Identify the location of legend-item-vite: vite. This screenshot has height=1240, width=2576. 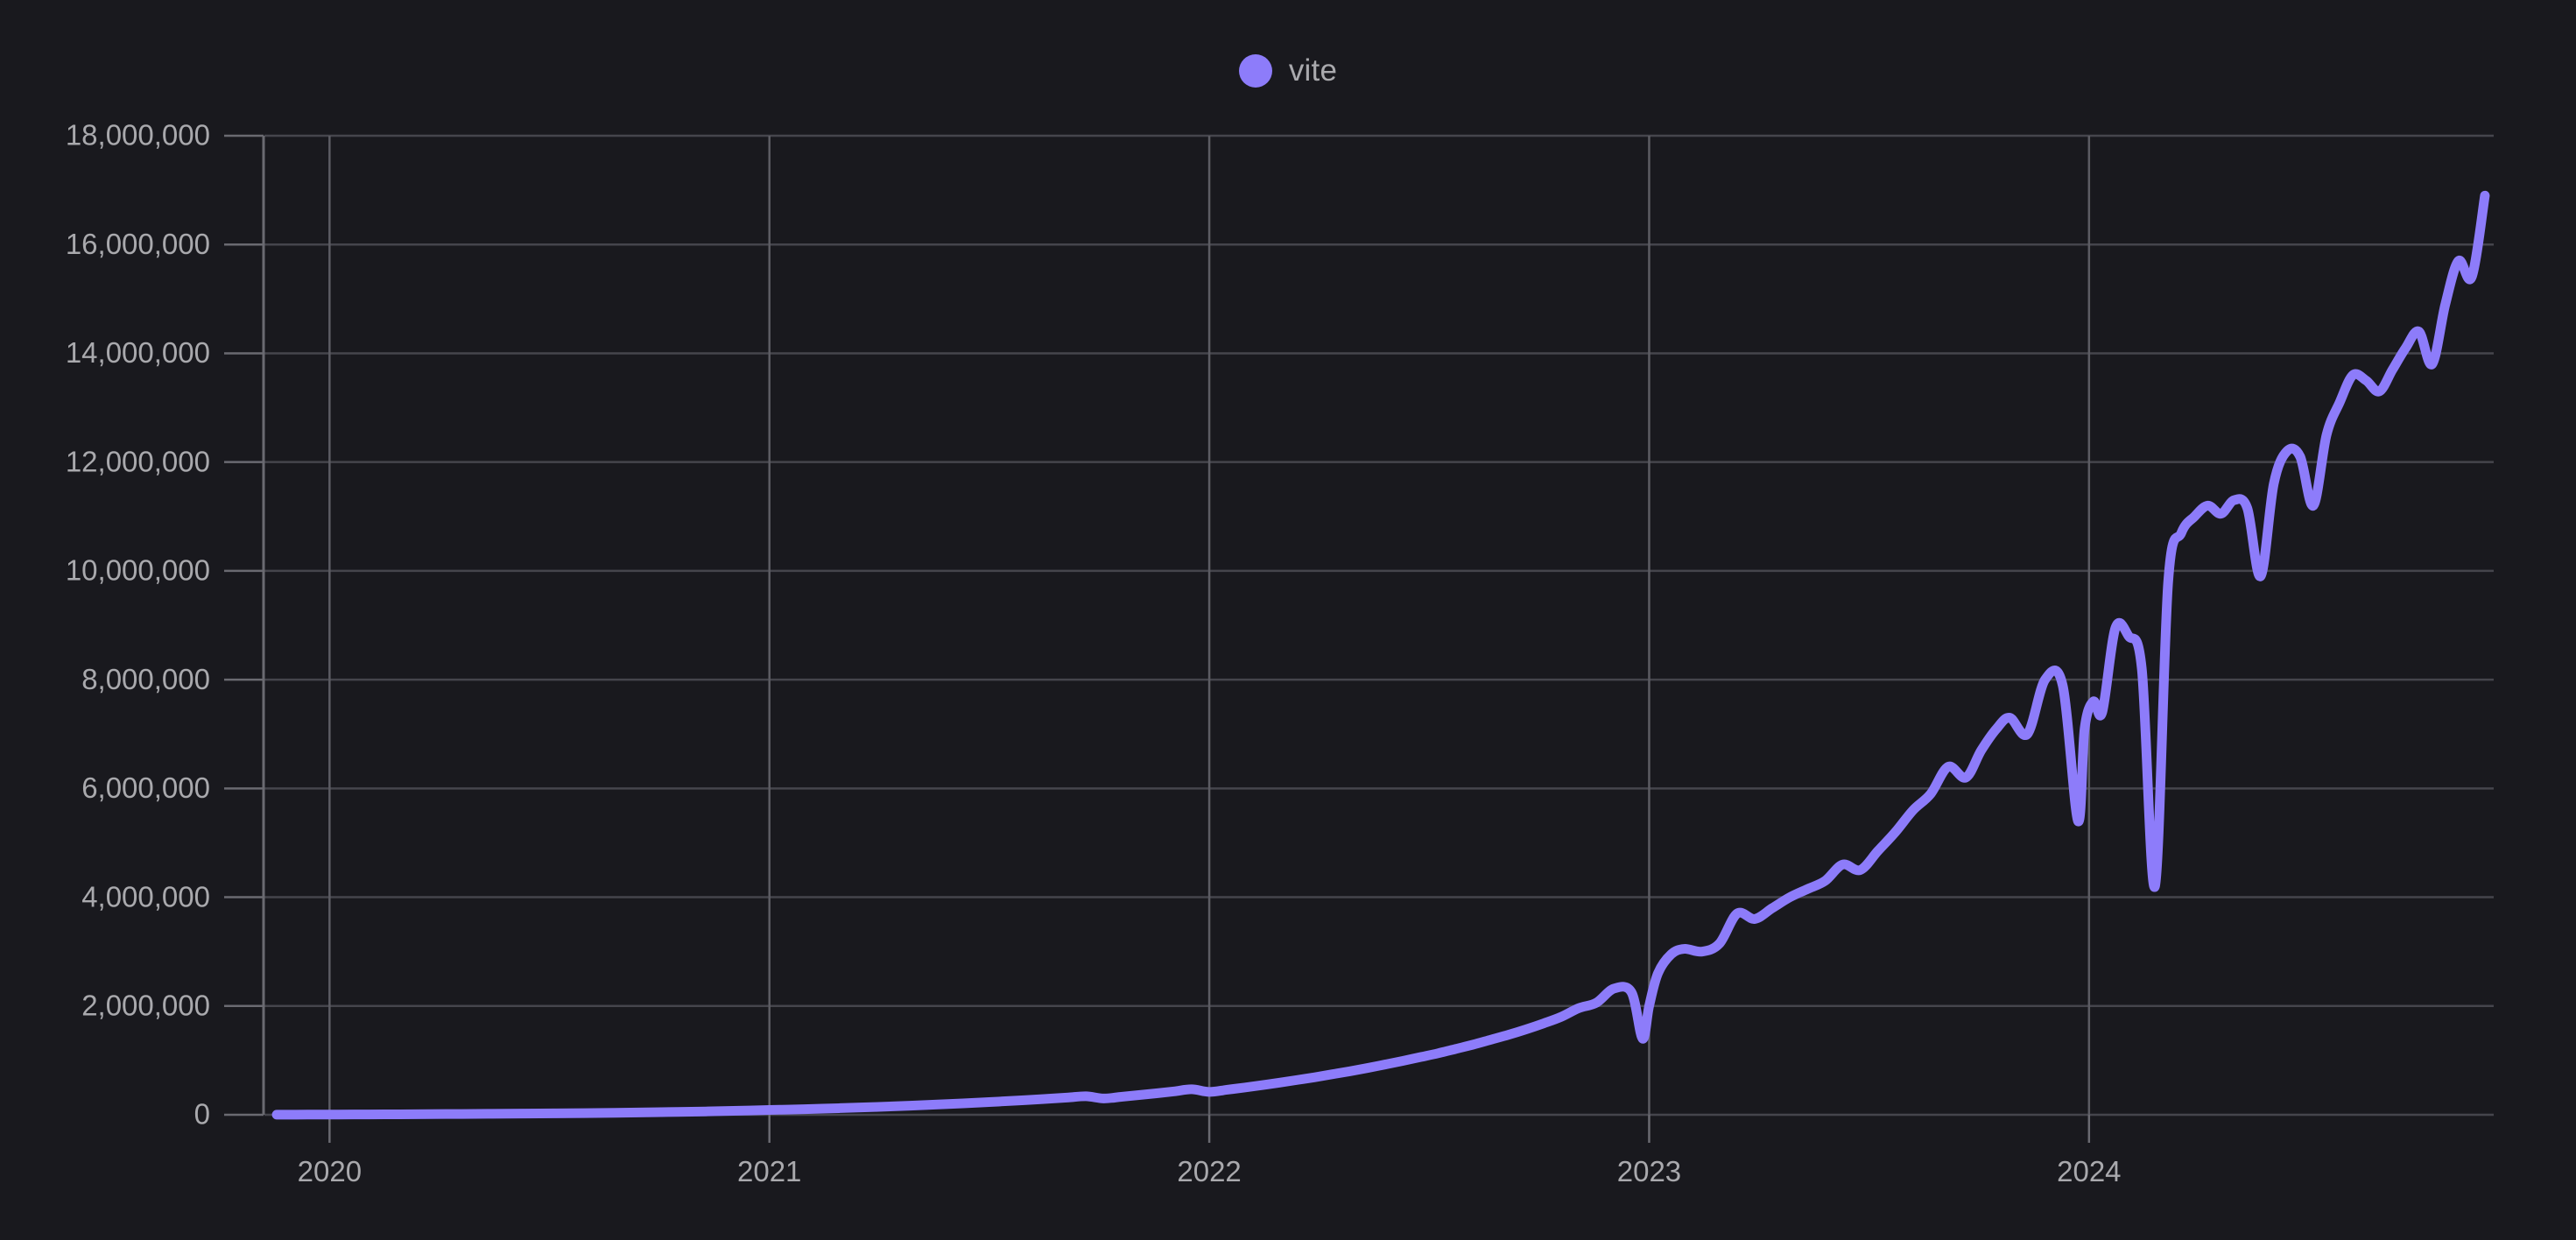
(1288, 70).